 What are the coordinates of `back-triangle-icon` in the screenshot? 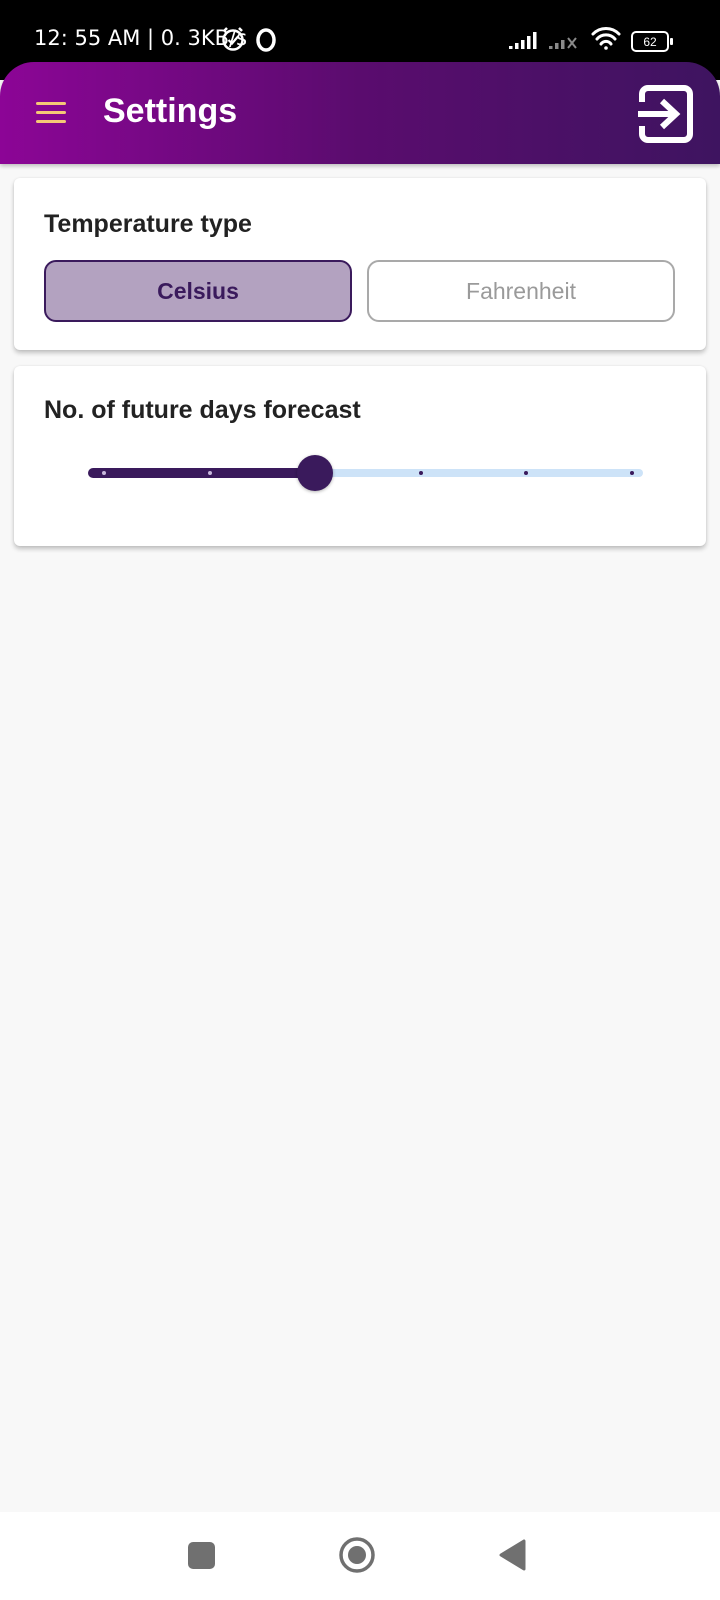 It's located at (513, 1555).